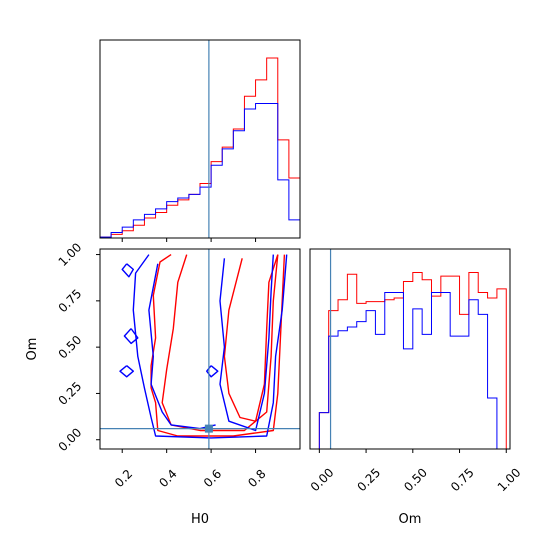 The width and height of the screenshot is (550, 550). I want to click on scatter-truth-point, so click(208, 428).